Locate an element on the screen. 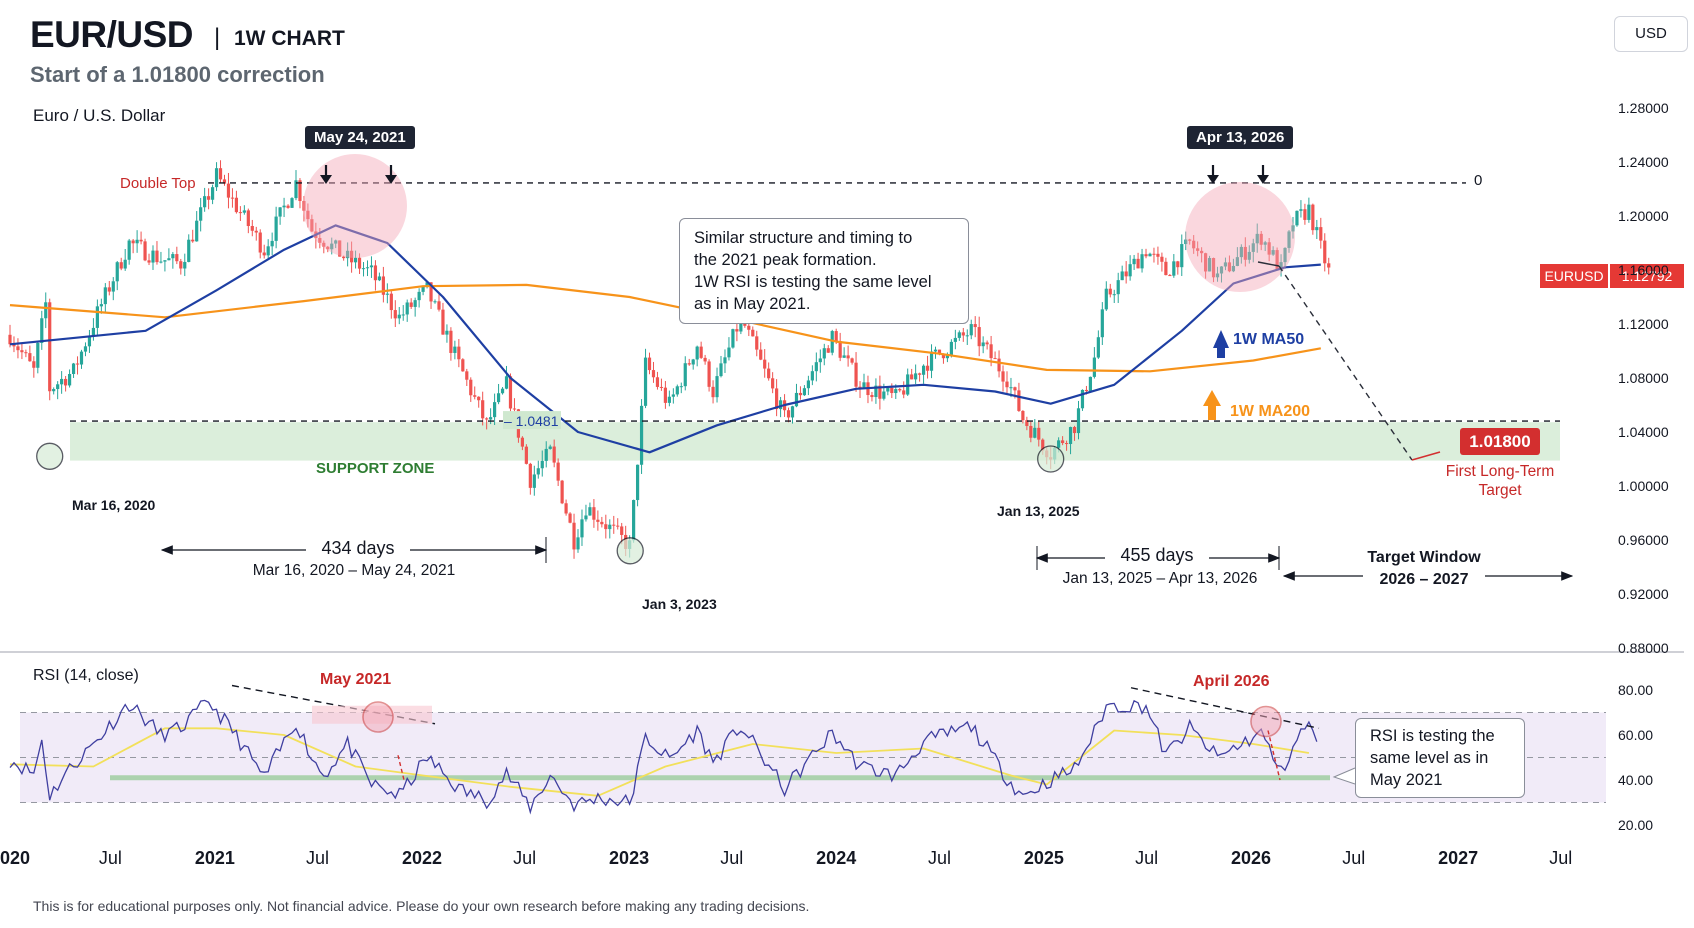 The image size is (1694, 928). symbol-badge is located at coordinates (1574, 276).